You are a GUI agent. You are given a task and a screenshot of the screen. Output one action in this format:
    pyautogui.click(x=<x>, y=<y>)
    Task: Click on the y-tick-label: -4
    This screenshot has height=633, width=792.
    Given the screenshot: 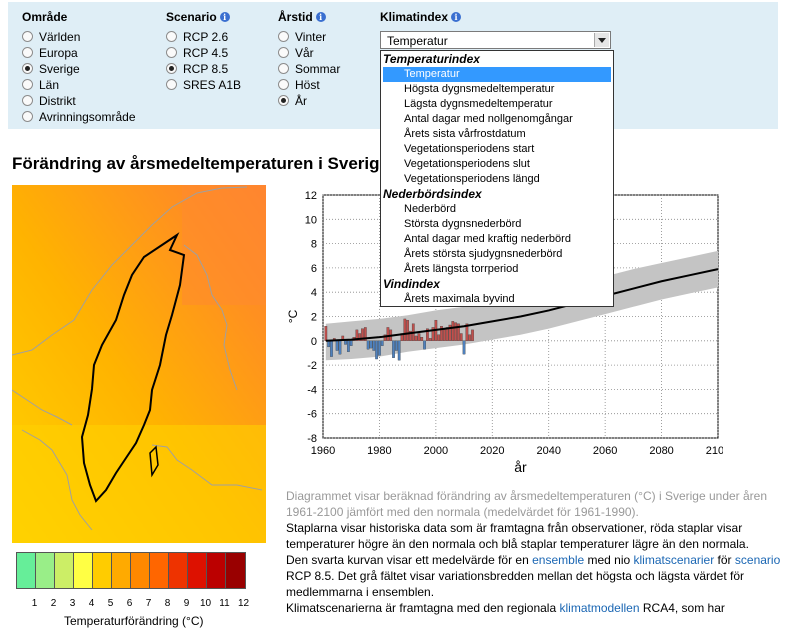 What is the action you would take?
    pyautogui.click(x=312, y=390)
    